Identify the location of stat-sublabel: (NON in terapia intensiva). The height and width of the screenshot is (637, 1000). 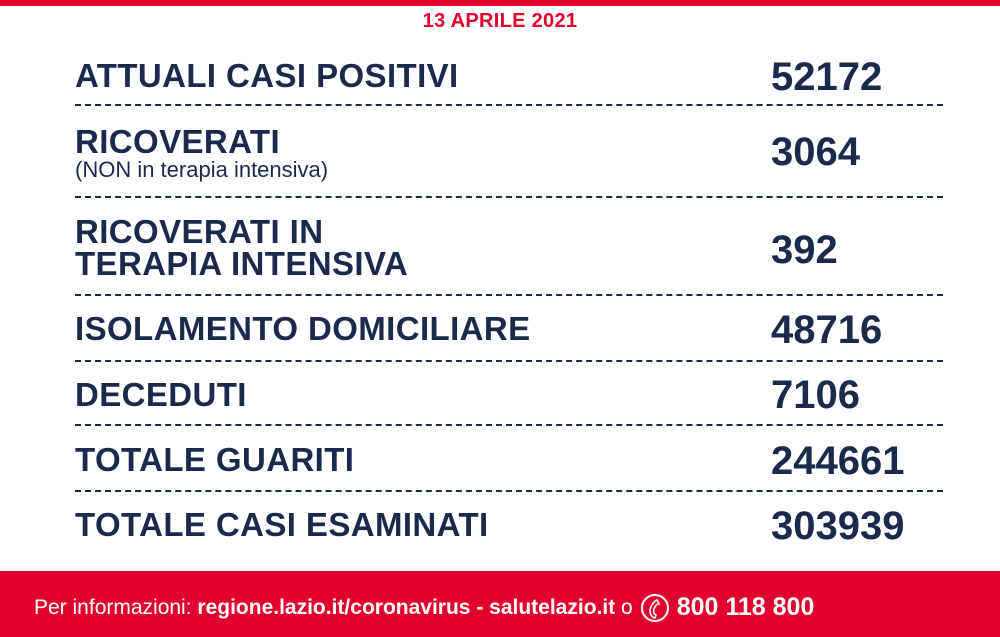
(202, 169).